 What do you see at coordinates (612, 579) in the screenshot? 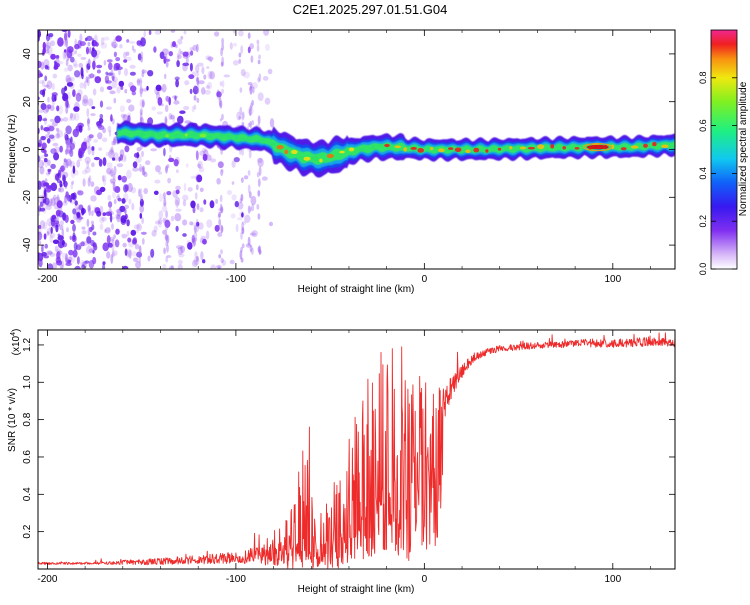
I see `x-tick-label: 100` at bounding box center [612, 579].